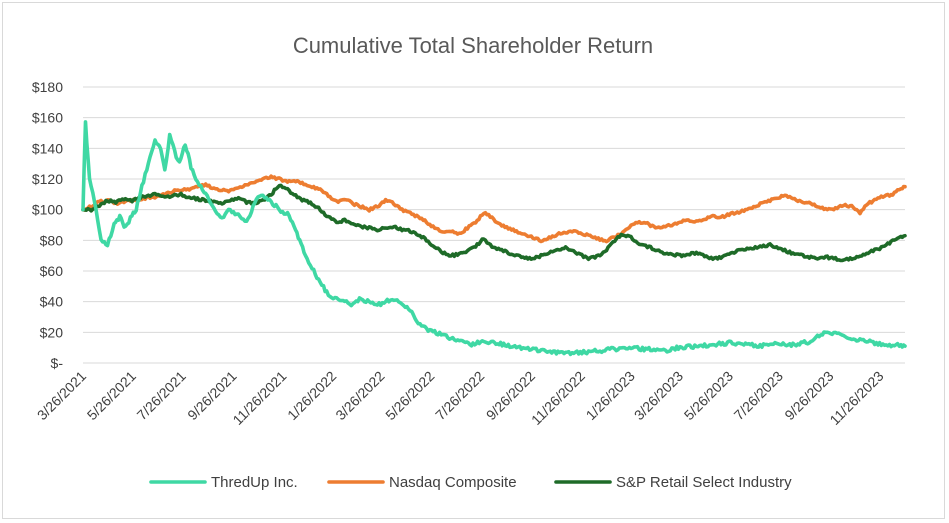  I want to click on x-tick-label: 7/26/2022, so click(460, 396).